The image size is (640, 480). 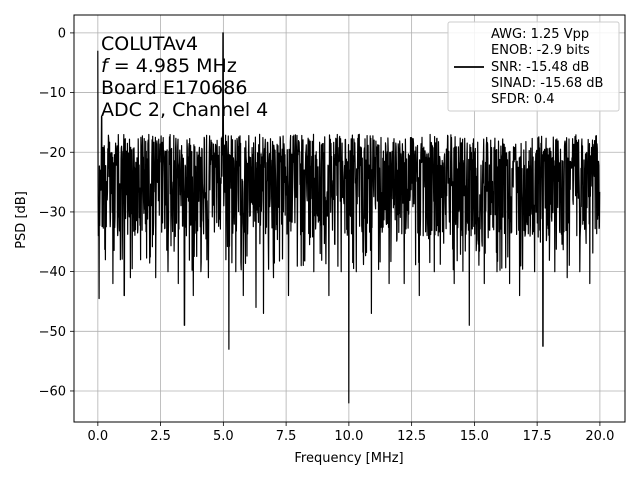 What do you see at coordinates (537, 436) in the screenshot?
I see `x-tick-label: 17.5` at bounding box center [537, 436].